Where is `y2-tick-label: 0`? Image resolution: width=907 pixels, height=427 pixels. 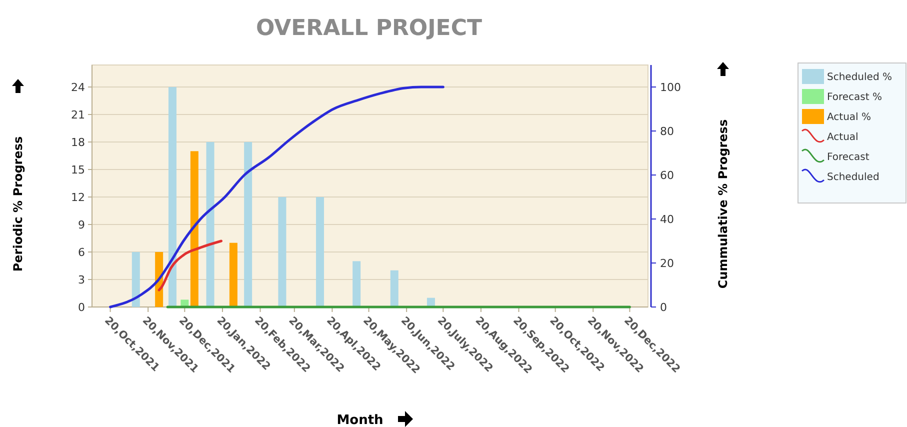
y2-tick-label: 0 is located at coordinates (663, 307).